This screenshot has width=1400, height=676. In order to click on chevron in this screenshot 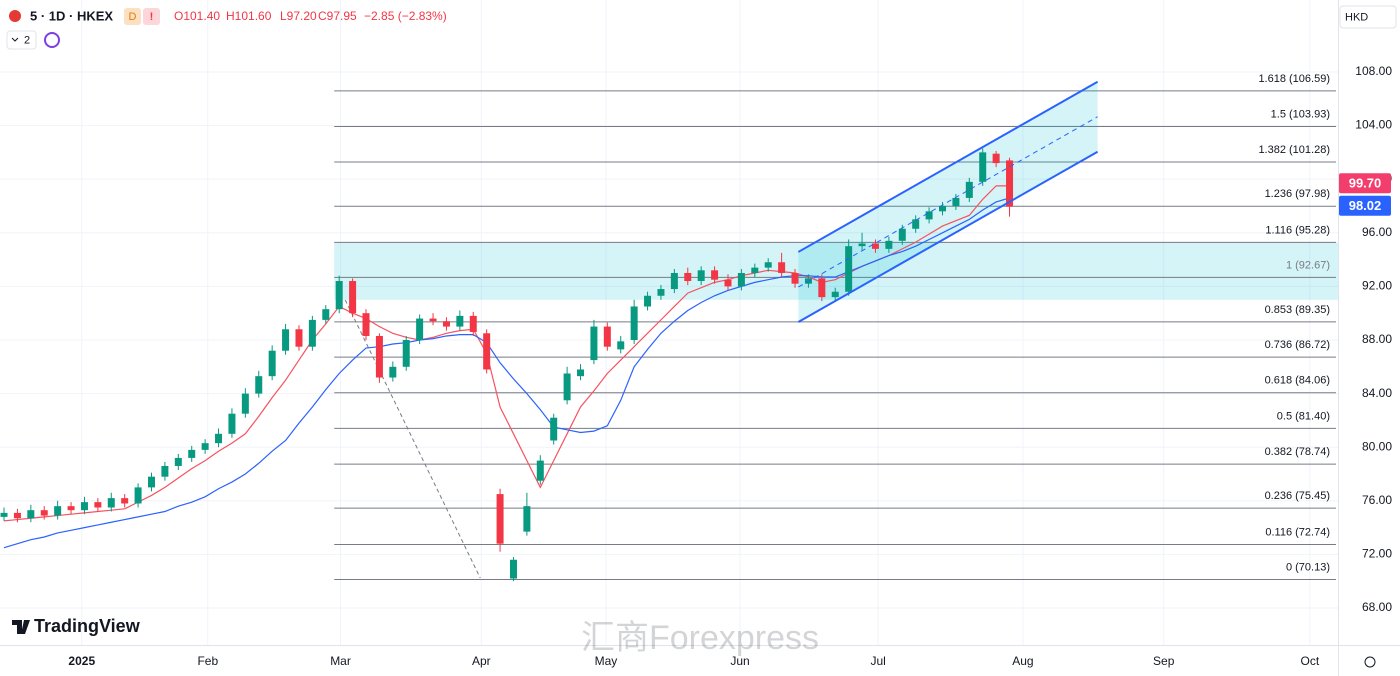, I will do `click(15, 39)`.